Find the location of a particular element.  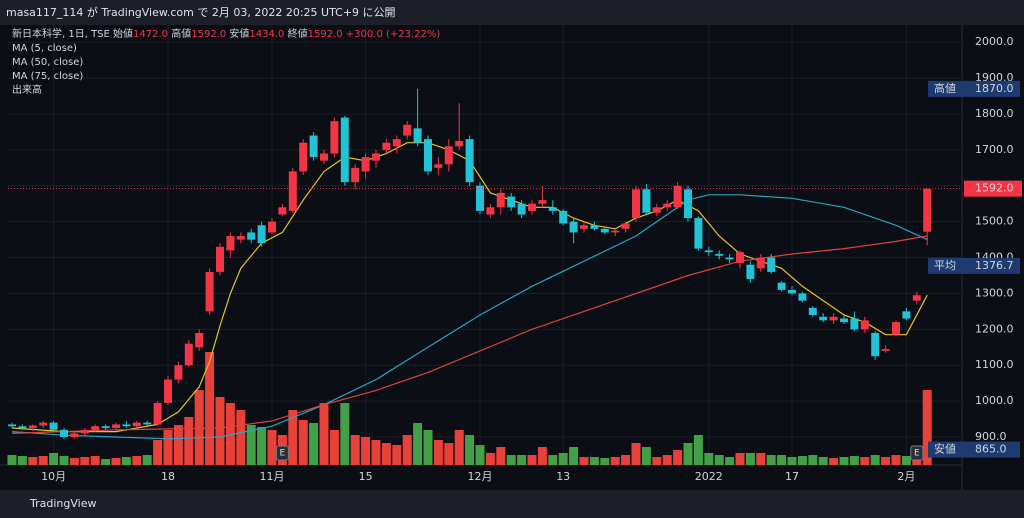

x-tick-label: 17 is located at coordinates (792, 476).